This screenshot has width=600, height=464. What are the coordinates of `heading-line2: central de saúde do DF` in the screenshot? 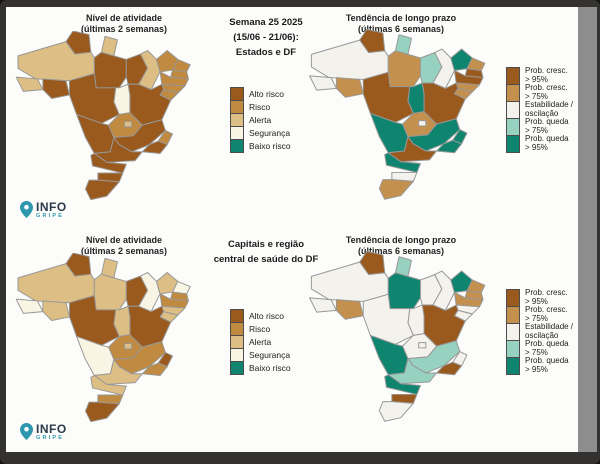 It's located at (266, 260).